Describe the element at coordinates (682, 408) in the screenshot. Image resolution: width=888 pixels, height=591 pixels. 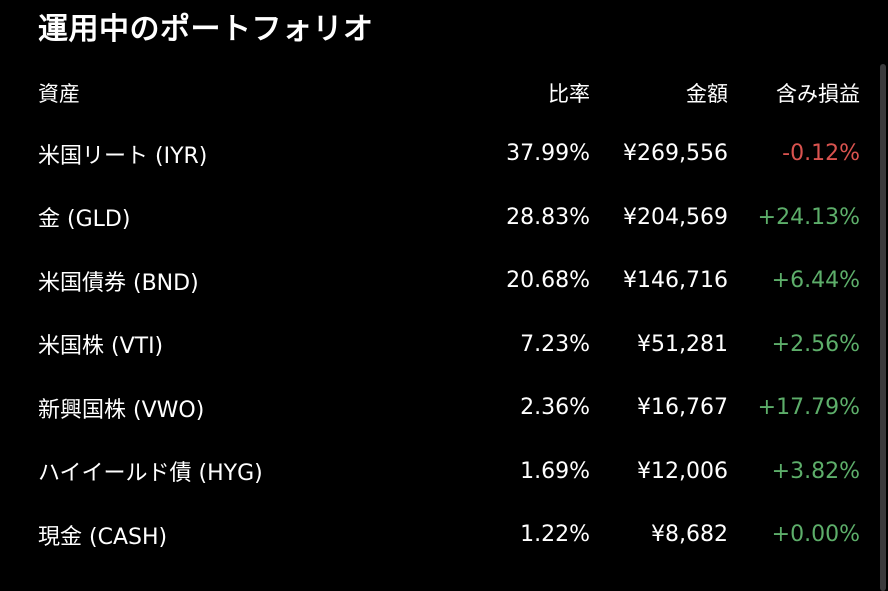
I see `asset-amount: ¥16,767` at that location.